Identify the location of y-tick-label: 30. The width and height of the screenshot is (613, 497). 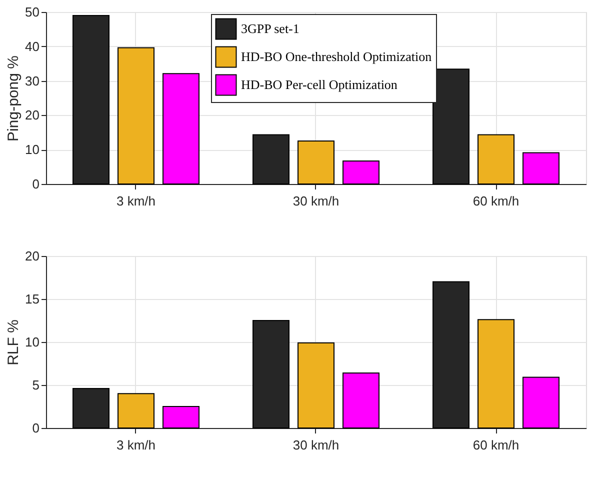
(32, 80).